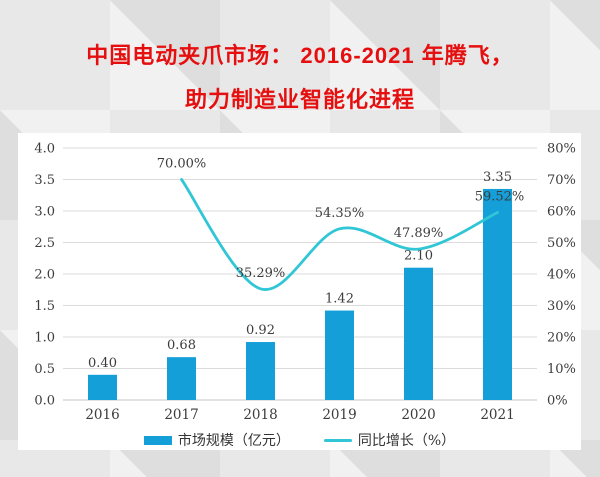 The height and width of the screenshot is (477, 600). What do you see at coordinates (561, 369) in the screenshot?
I see `right-axis-tick: 10%` at bounding box center [561, 369].